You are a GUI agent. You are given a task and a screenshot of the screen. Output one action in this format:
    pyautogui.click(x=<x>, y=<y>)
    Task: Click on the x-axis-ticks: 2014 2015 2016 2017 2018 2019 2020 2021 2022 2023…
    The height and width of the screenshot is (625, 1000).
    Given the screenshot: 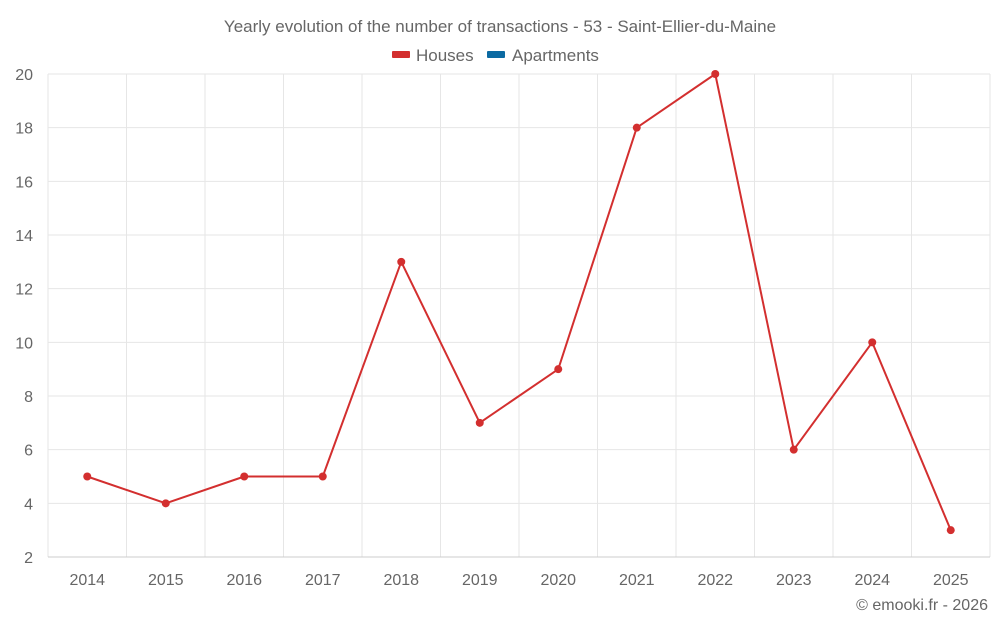 What is the action you would take?
    pyautogui.click(x=518, y=580)
    